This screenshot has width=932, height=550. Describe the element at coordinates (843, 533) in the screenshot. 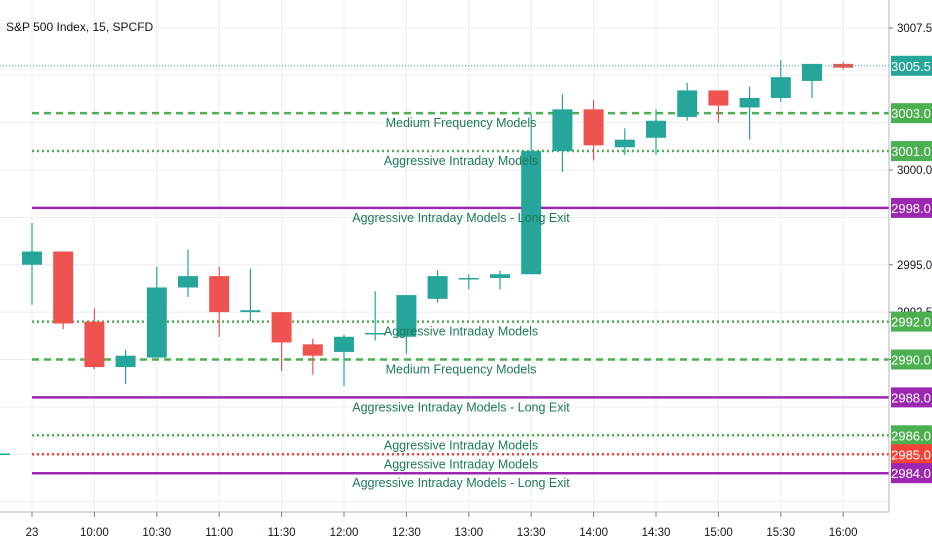

I see `x-tick-label: 16:00` at that location.